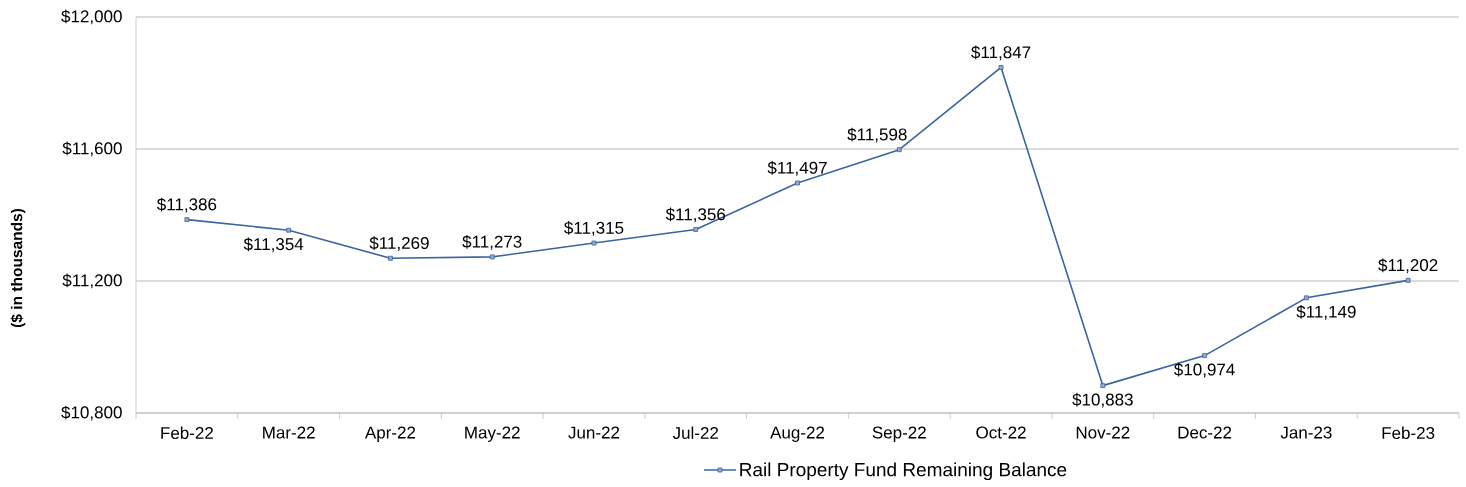 The width and height of the screenshot is (1466, 487). What do you see at coordinates (1306, 432) in the screenshot?
I see `x-tick-label: Jan-23` at bounding box center [1306, 432].